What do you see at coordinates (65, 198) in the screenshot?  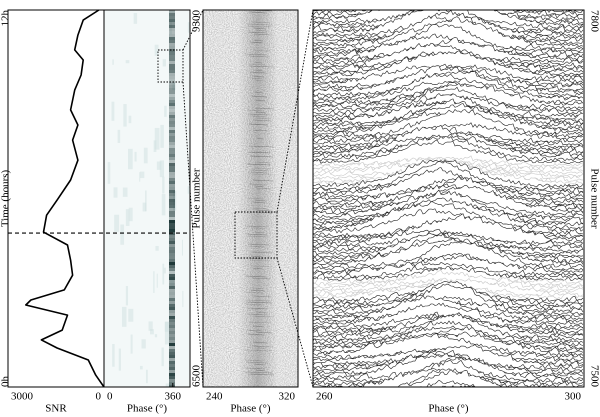 I see `snr-line` at bounding box center [65, 198].